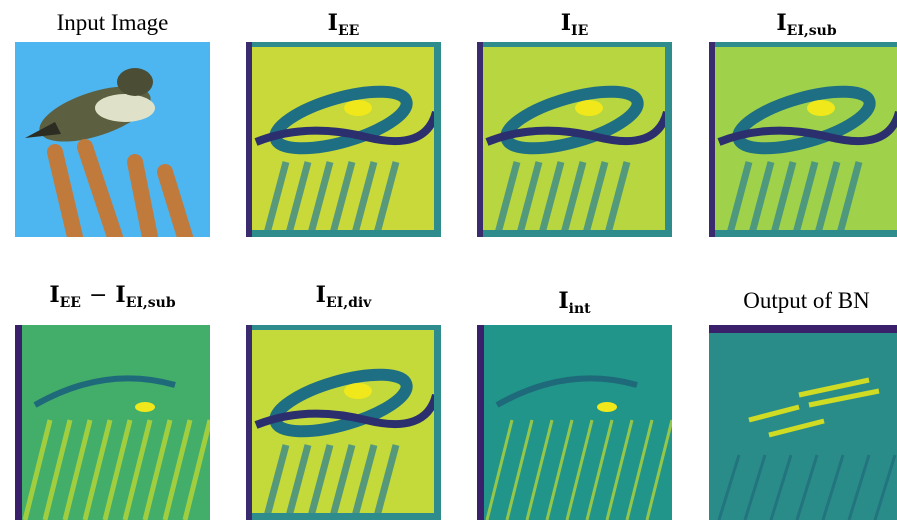 The height and width of the screenshot is (520, 897). What do you see at coordinates (574, 302) in the screenshot?
I see `caption-i-int: Iint` at bounding box center [574, 302].